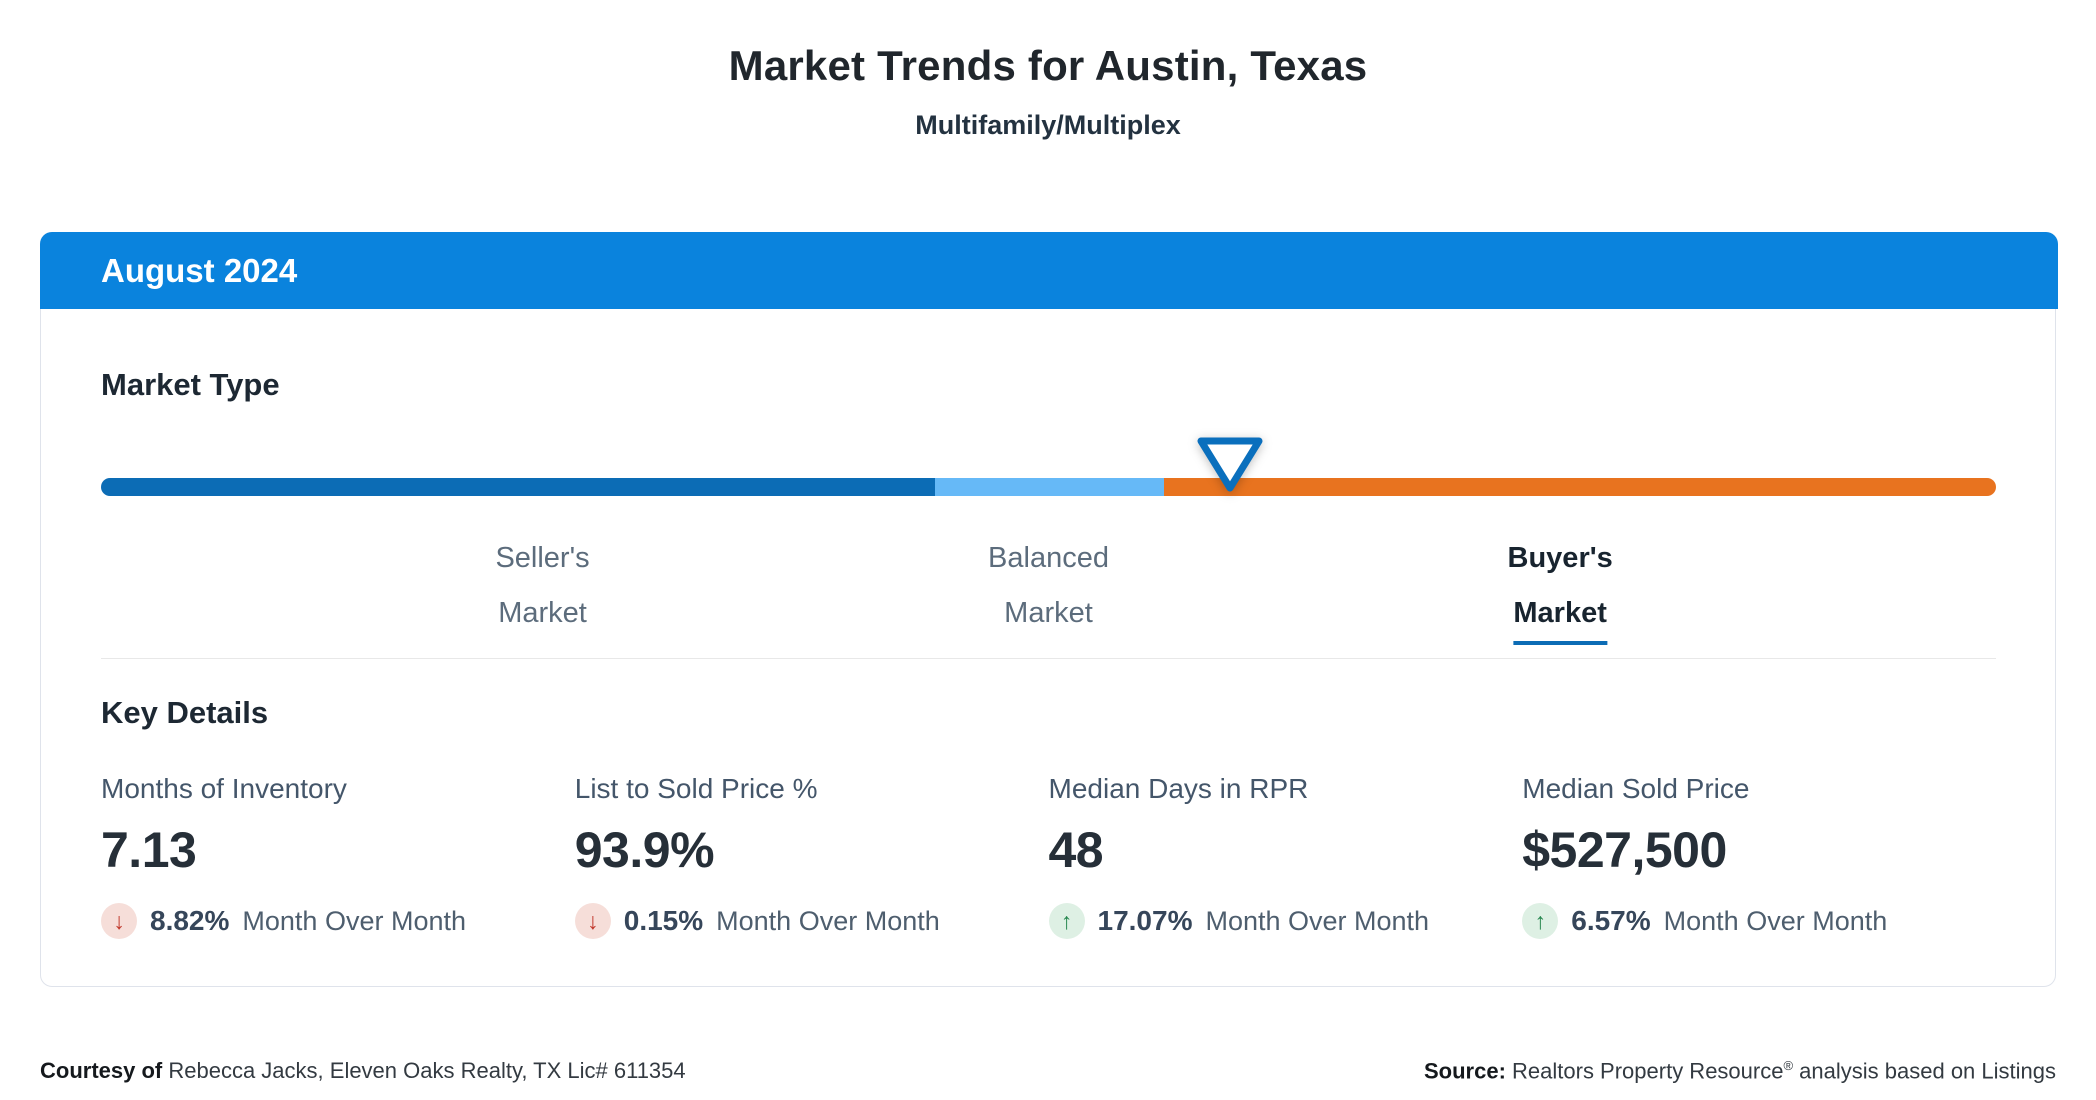 The width and height of the screenshot is (2096, 1100). Describe the element at coordinates (1464, 1071) in the screenshot. I see `source-label: Source:` at that location.